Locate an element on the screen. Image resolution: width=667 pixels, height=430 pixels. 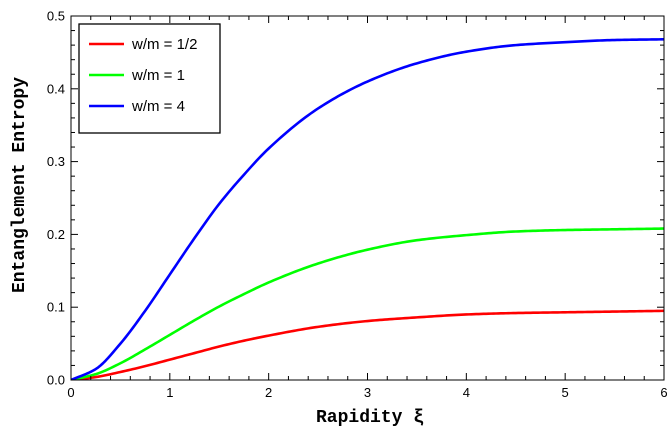
y-axis-title: Entanglement Entropy is located at coordinates (20, 185).